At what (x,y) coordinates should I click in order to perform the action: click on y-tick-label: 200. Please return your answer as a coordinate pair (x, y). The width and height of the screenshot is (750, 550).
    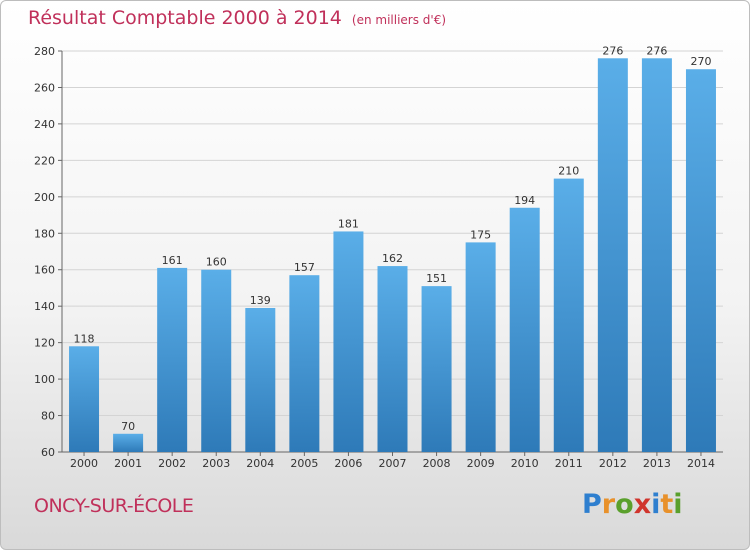
    Looking at the image, I should click on (44, 197).